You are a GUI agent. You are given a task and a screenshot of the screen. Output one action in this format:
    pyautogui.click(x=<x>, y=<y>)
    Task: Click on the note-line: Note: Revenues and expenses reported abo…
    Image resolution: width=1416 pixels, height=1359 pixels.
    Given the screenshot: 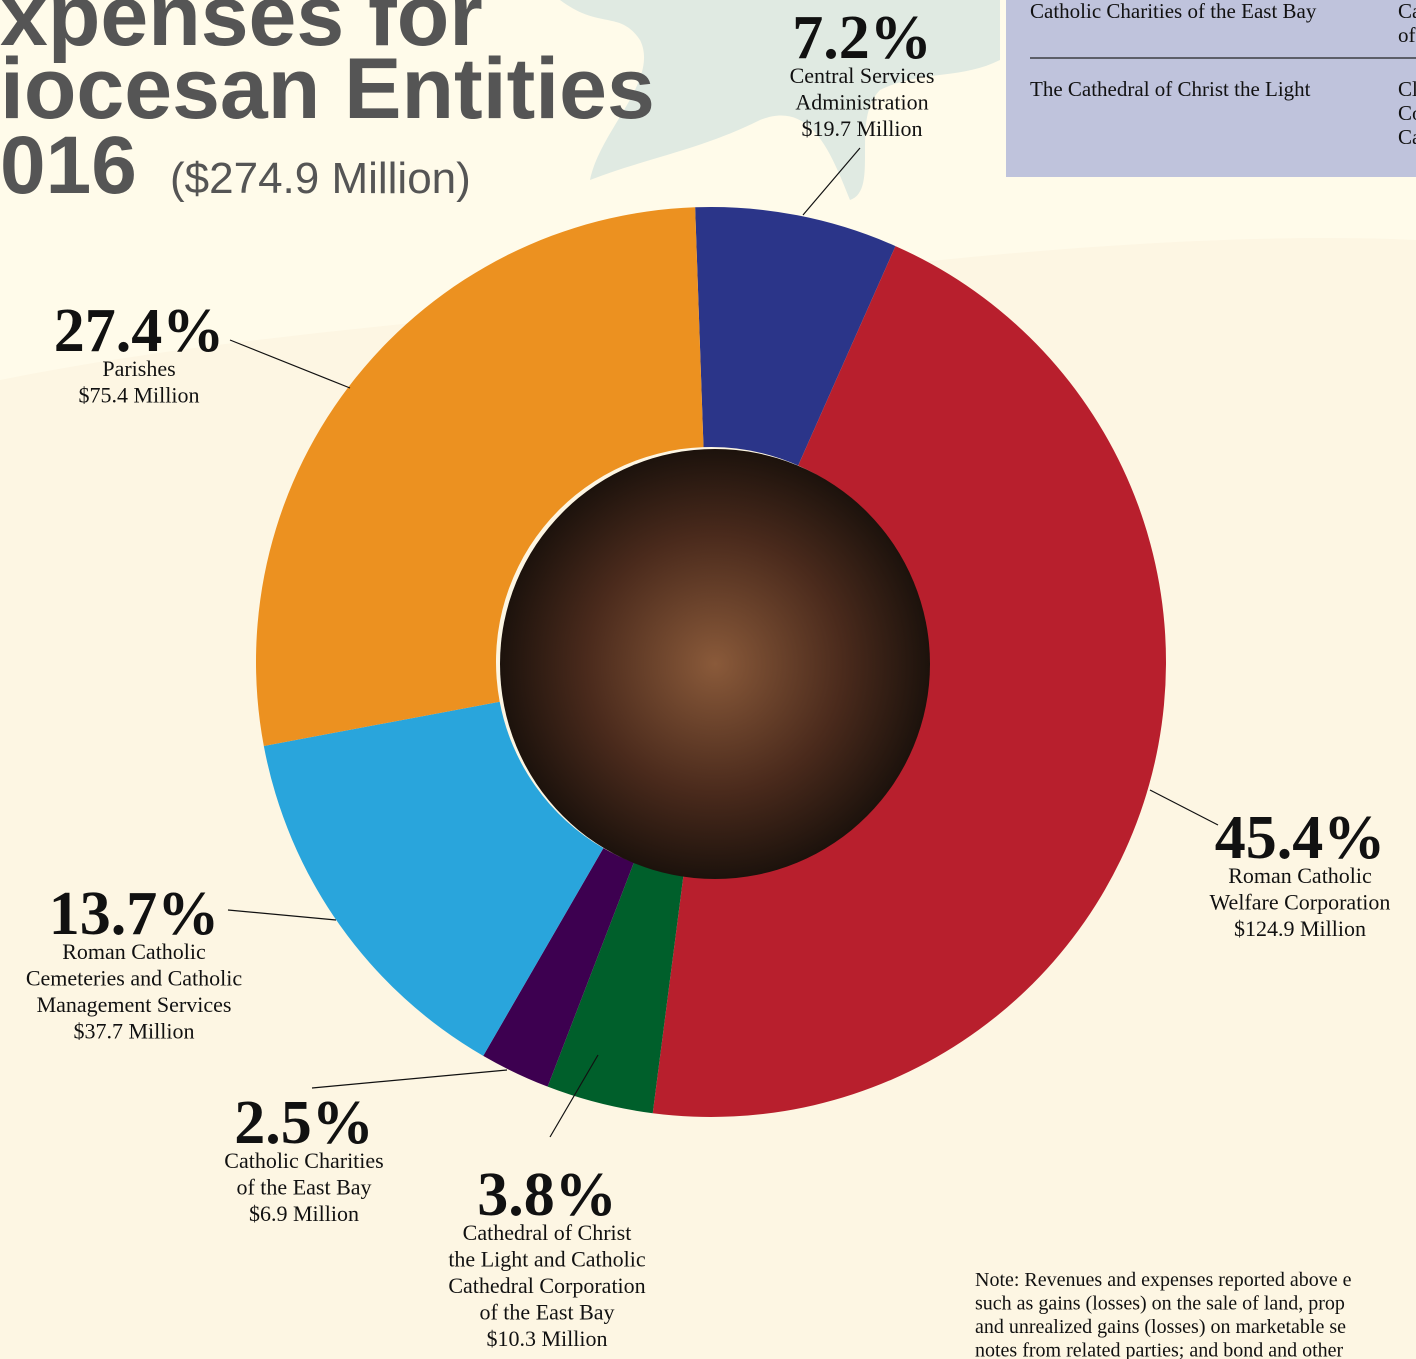 What is the action you would take?
    pyautogui.click(x=1163, y=1280)
    